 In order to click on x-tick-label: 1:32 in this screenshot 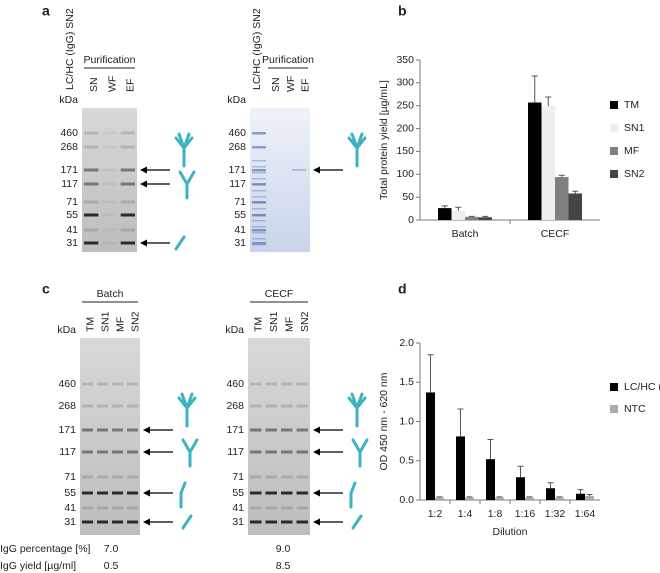, I will do `click(555, 514)`.